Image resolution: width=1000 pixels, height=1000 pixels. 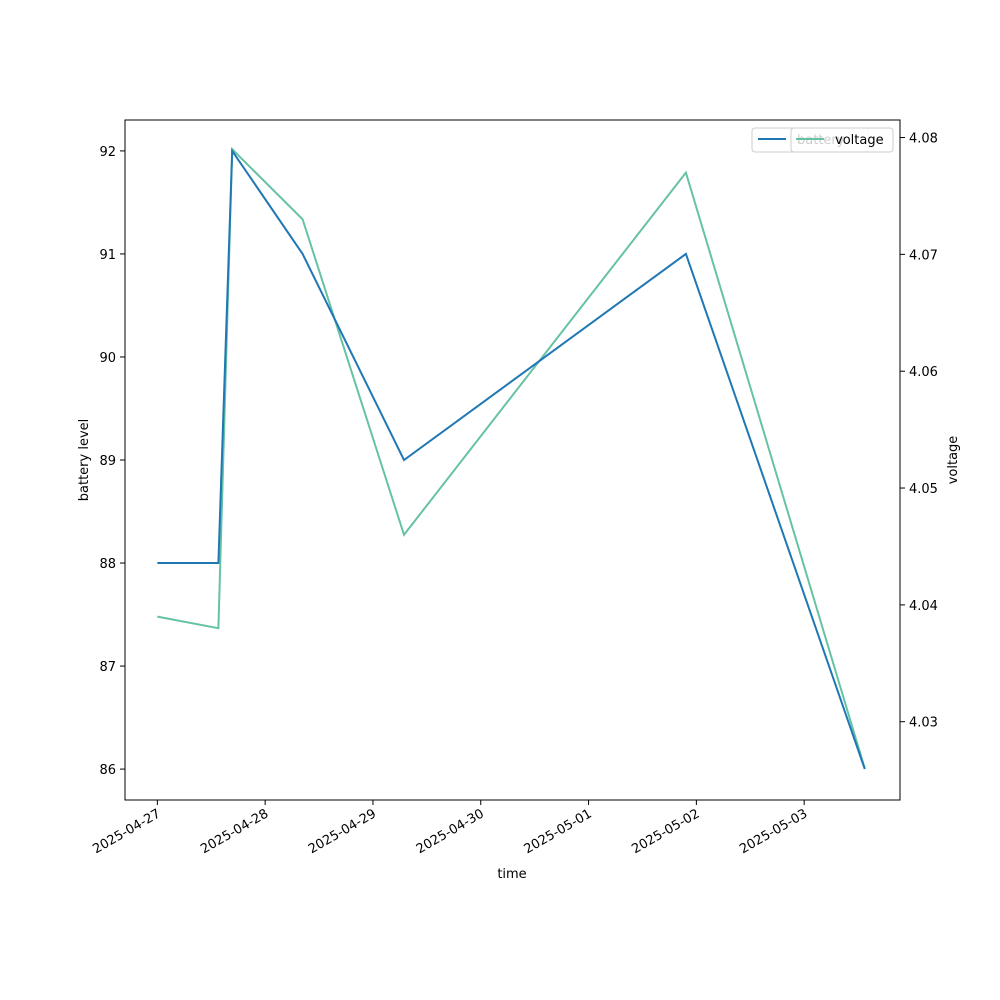 I want to click on x-axis-label: time, so click(x=511, y=874).